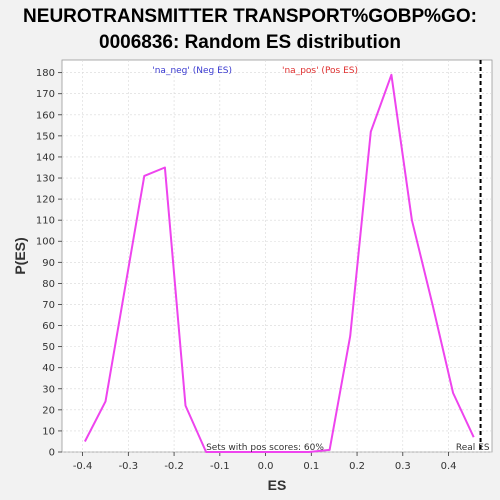 The image size is (500, 500). What do you see at coordinates (357, 466) in the screenshot?
I see `x-tick-label: 0.2` at bounding box center [357, 466].